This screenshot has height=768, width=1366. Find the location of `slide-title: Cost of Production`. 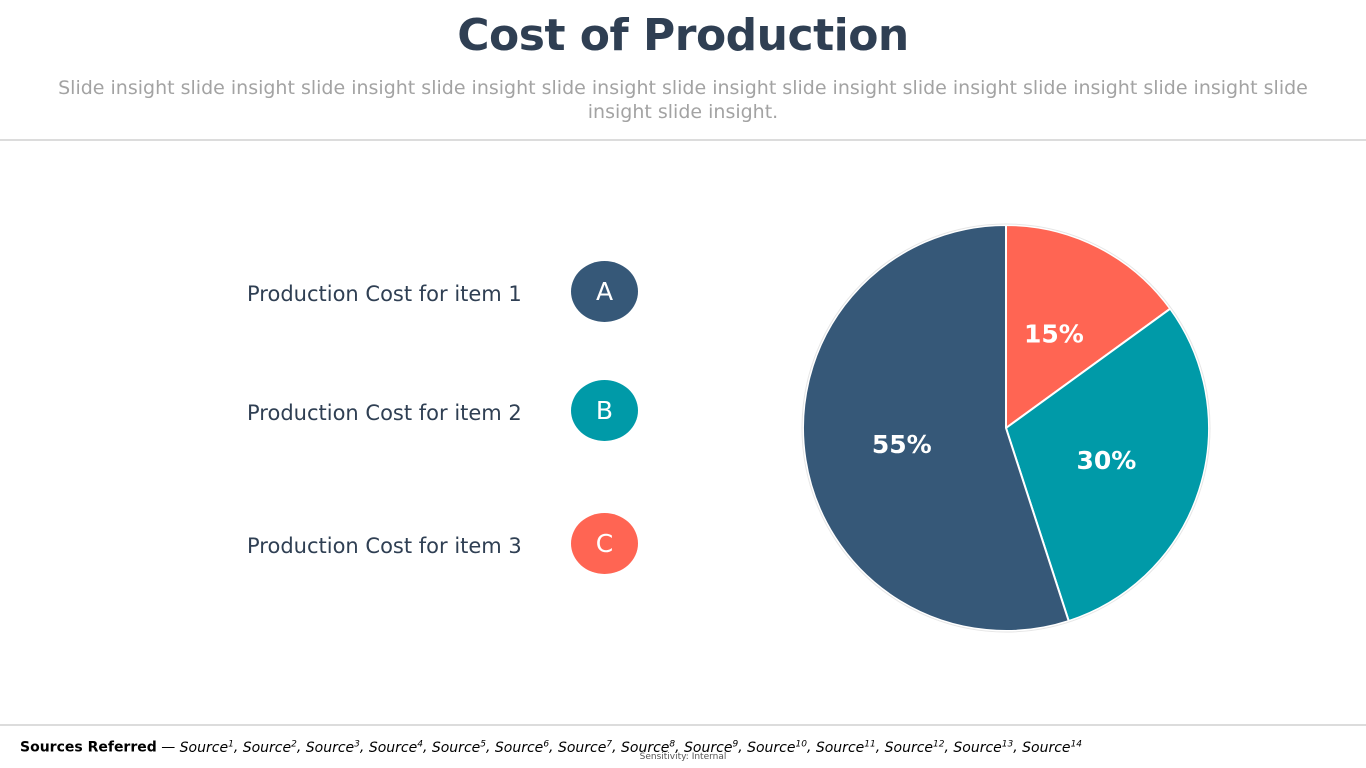

slide-title: Cost of Production is located at coordinates (683, 35).